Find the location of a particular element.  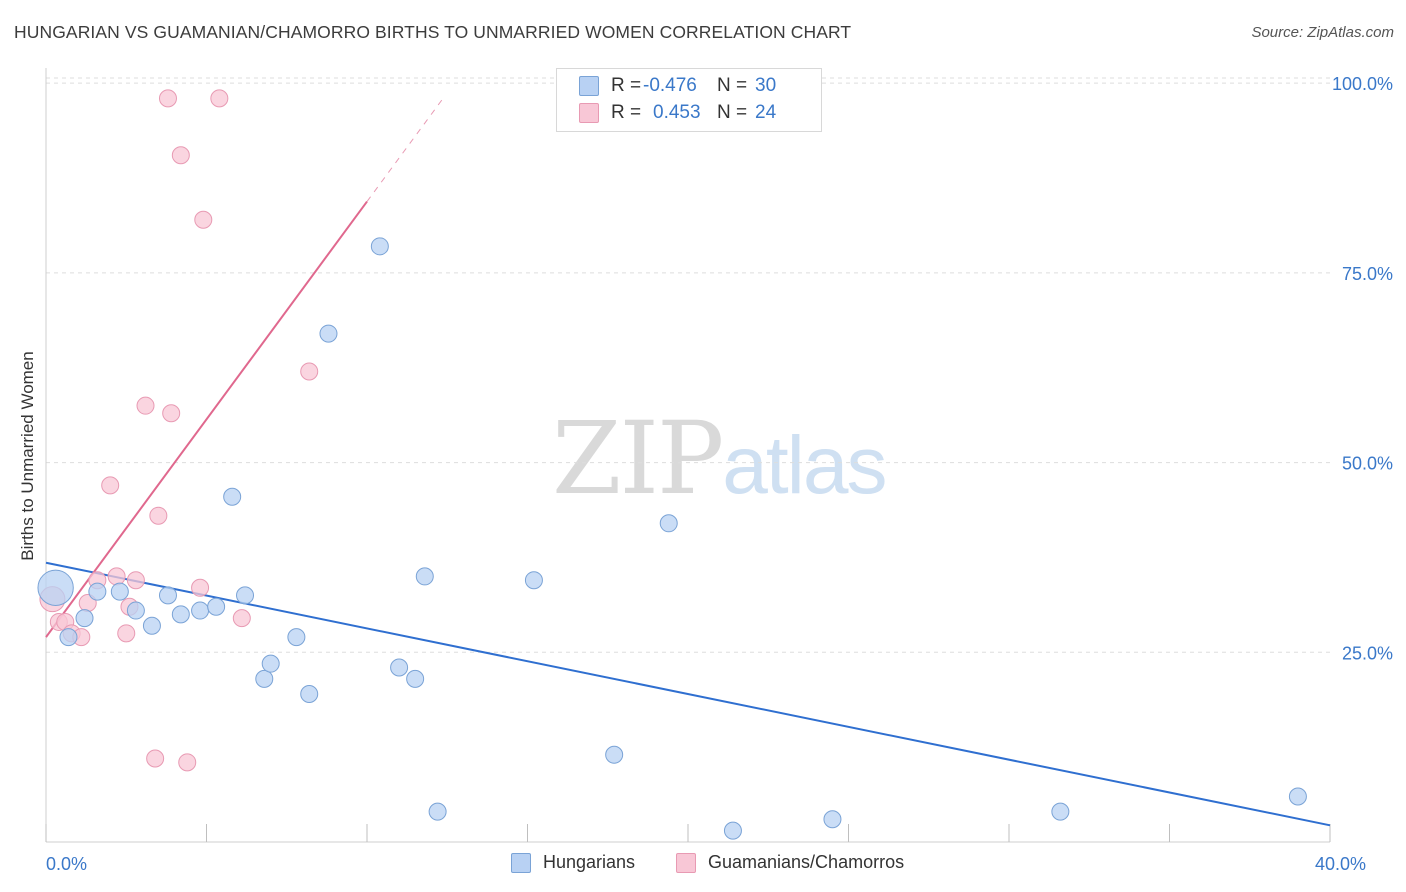

y-axis-label: Births to Unmarried Women is located at coordinates (27, 455).